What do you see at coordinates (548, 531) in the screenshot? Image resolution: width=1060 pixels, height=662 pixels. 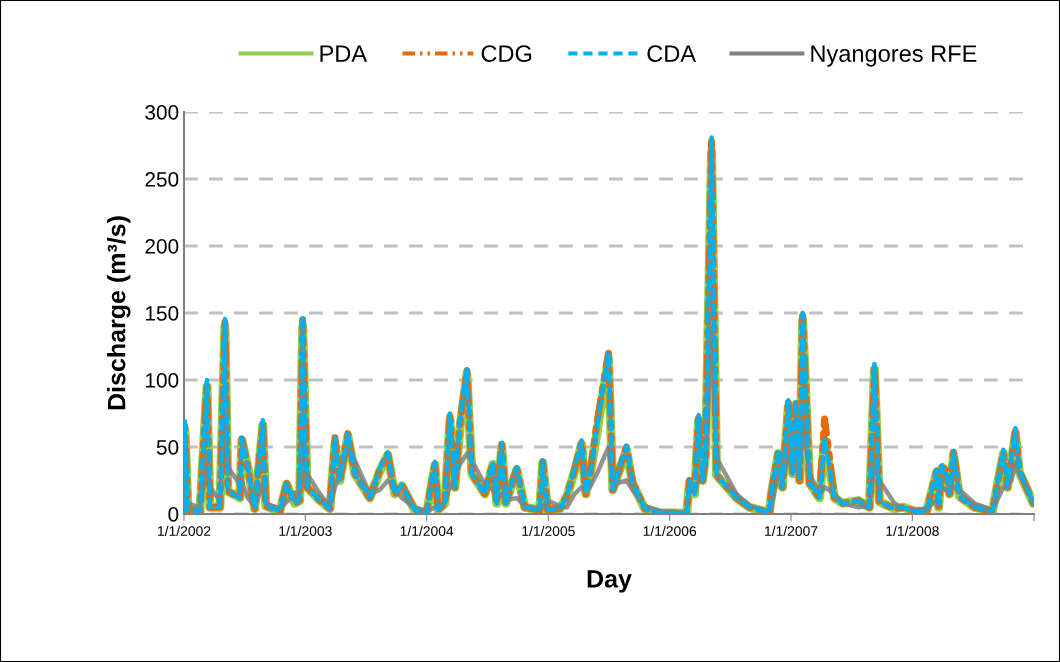 I see `x-tick-label: 1/1/2005` at bounding box center [548, 531].